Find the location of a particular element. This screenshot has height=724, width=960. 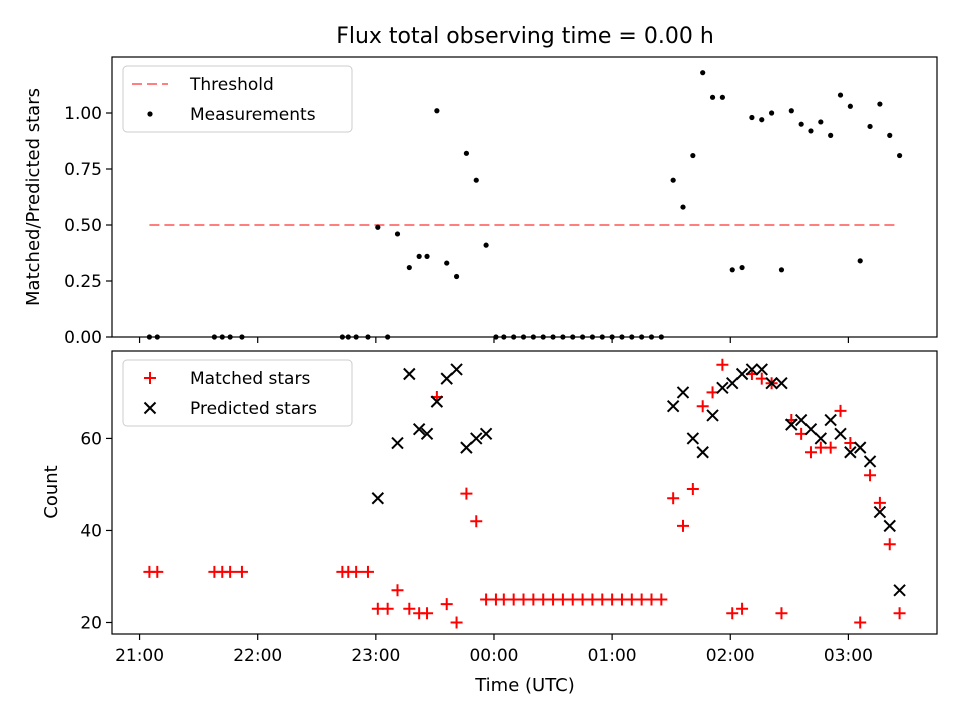

x-axis-label: Time (UTC) is located at coordinates (524, 685).